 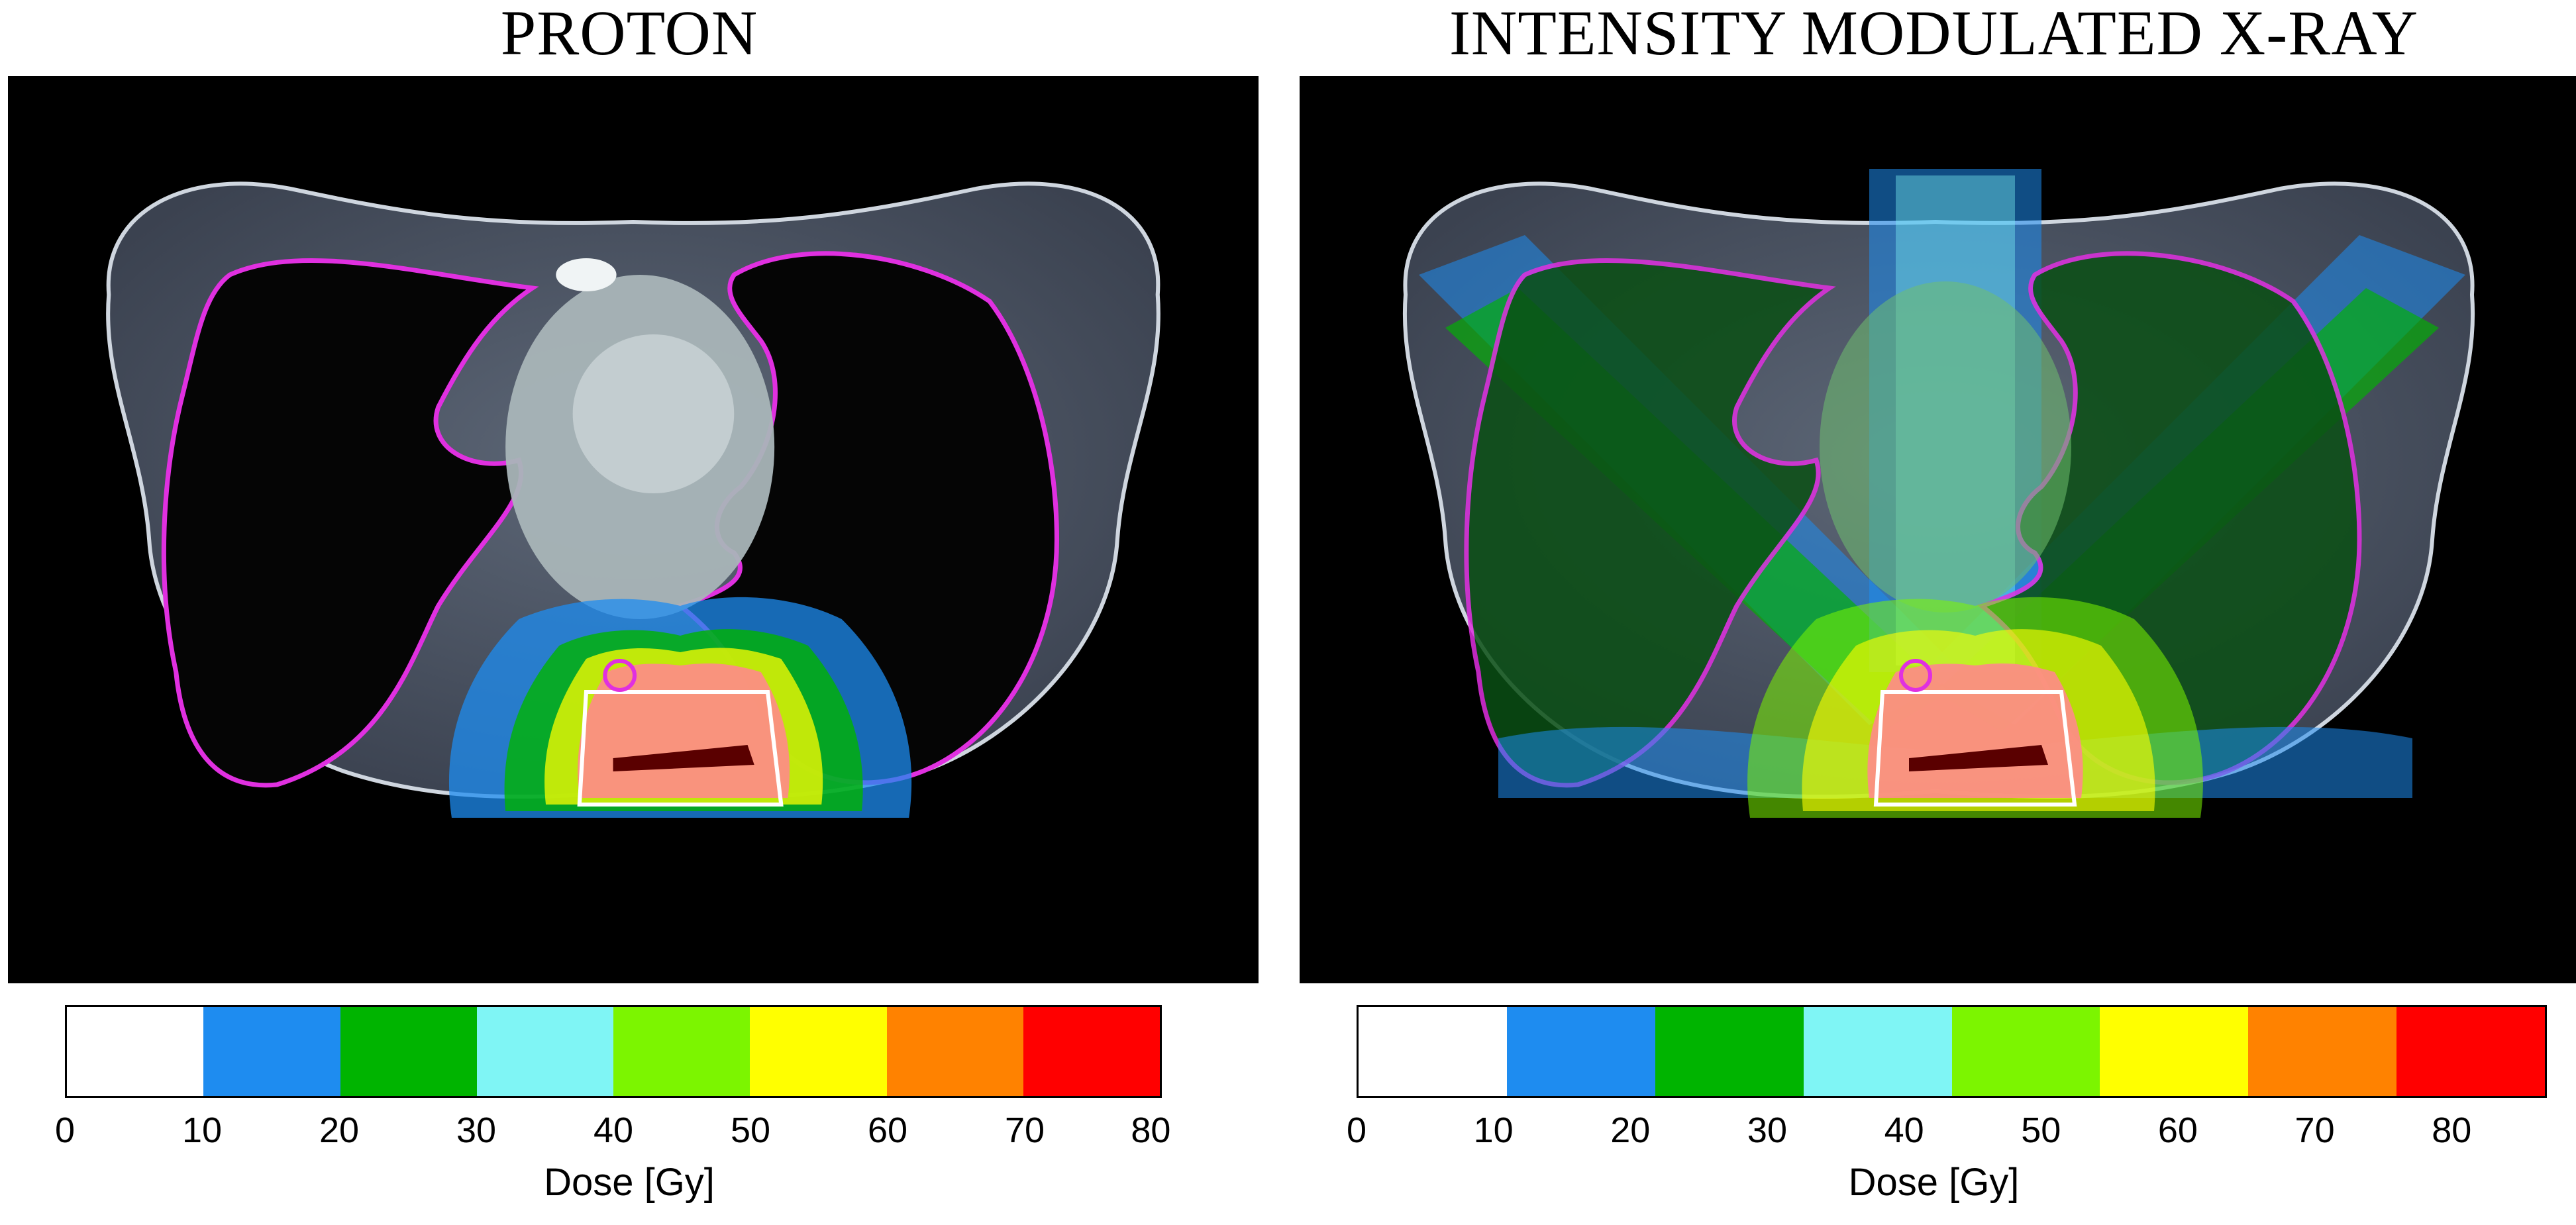 What do you see at coordinates (629, 34) in the screenshot?
I see `panel-title-proton: PROTON` at bounding box center [629, 34].